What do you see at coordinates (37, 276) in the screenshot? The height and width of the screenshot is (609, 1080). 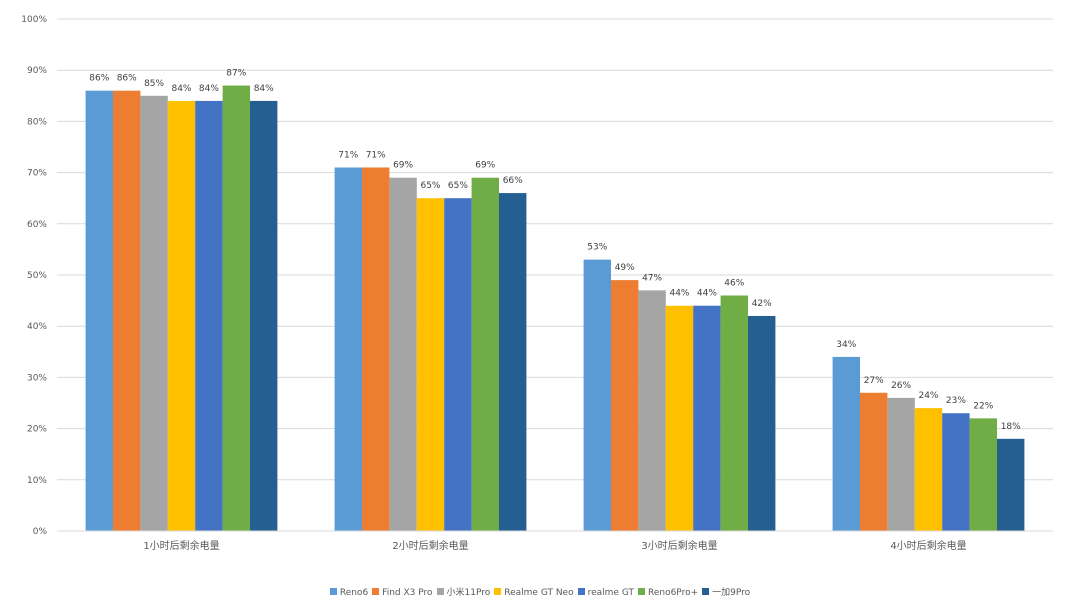 I see `y-tick-label: 50%` at bounding box center [37, 276].